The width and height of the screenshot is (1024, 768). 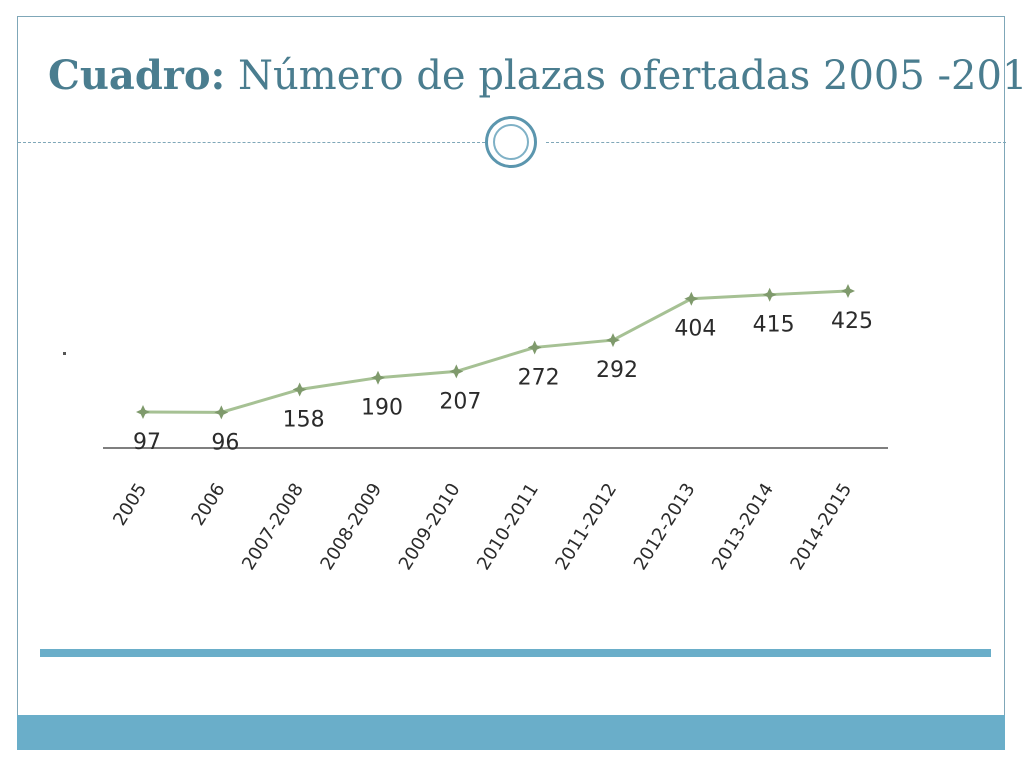 I want to click on x-tick-label: 2005, so click(x=130, y=505).